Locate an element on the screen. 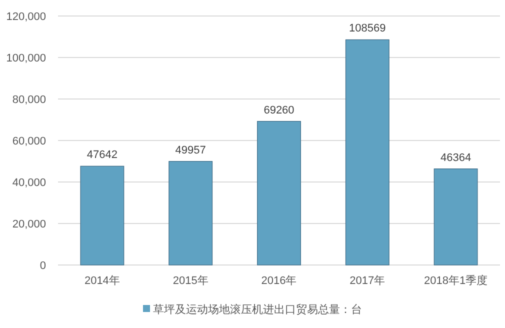  y-tick-label: 60,000 is located at coordinates (29, 142).